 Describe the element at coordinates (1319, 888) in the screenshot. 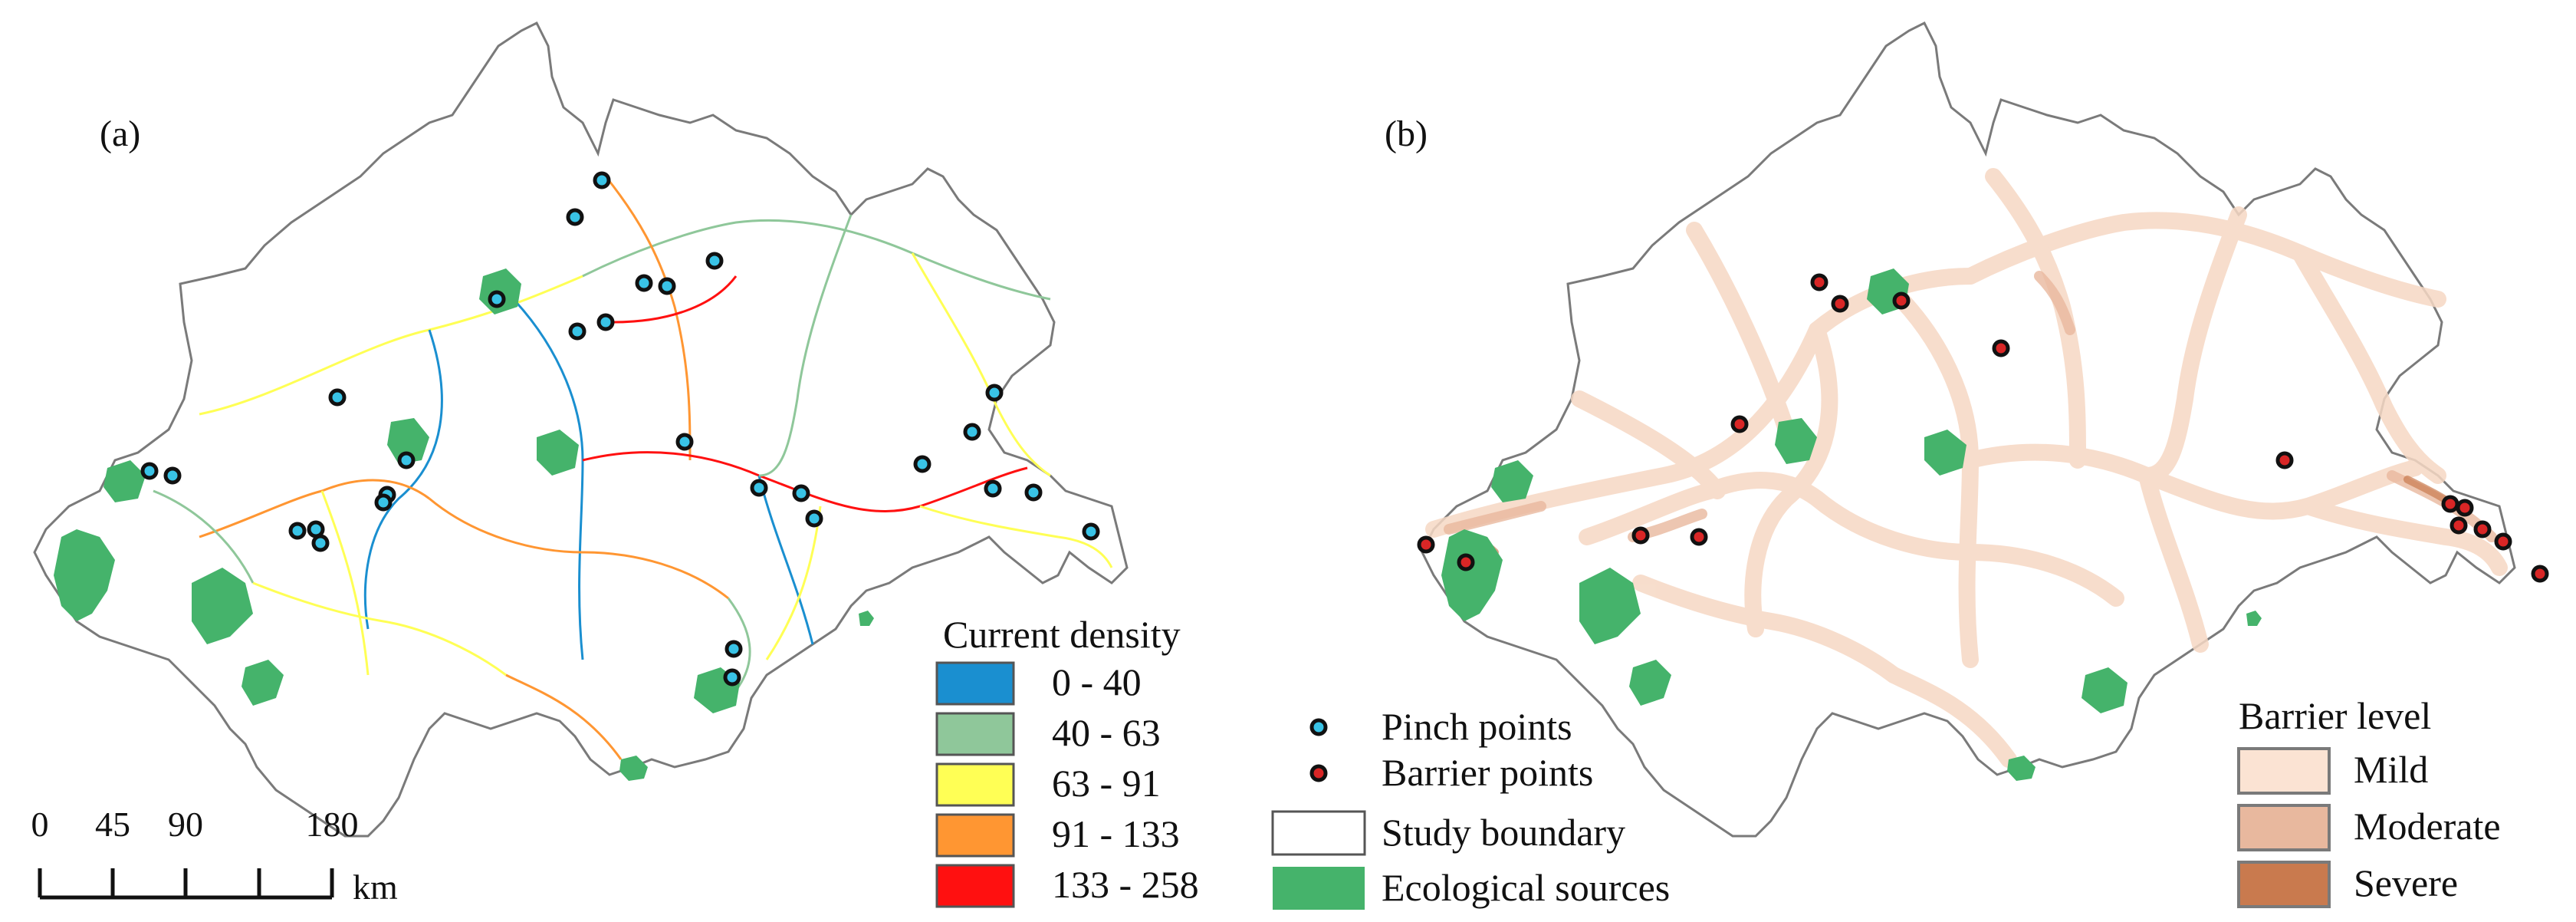

I see `source-swatch-icon` at that location.